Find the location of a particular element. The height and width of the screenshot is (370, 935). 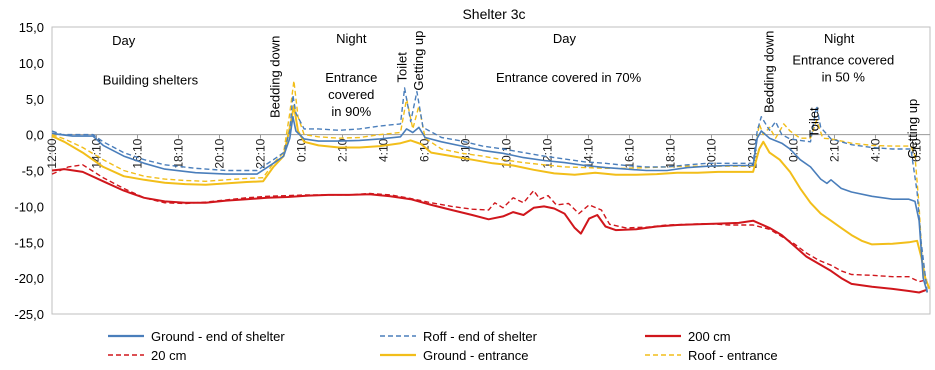

chart-title: Shelter 3c is located at coordinates (493, 14).